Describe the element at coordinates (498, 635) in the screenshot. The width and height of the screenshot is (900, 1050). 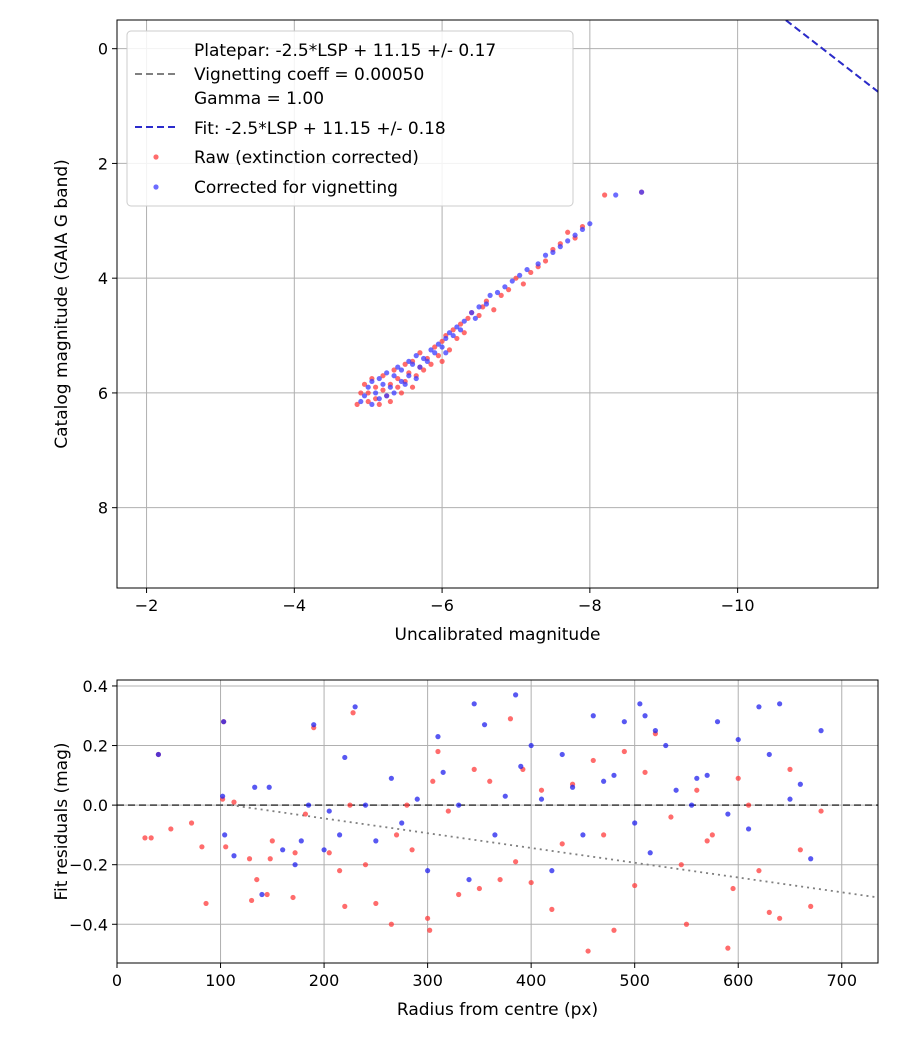
I see `top-xlabel: Uncalibrated magnitude` at that location.